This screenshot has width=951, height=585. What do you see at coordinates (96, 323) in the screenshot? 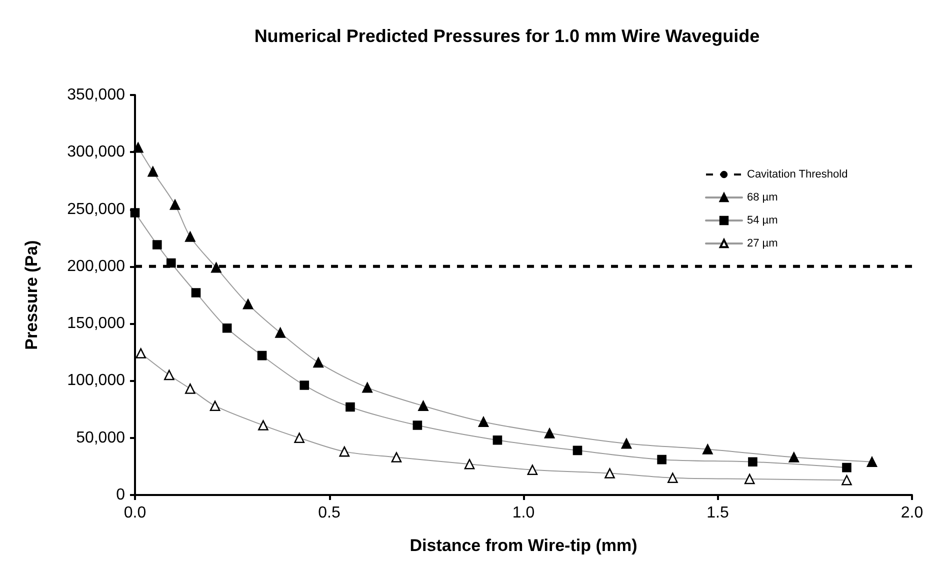
I see `y-tick-label: 150,000` at bounding box center [96, 323].